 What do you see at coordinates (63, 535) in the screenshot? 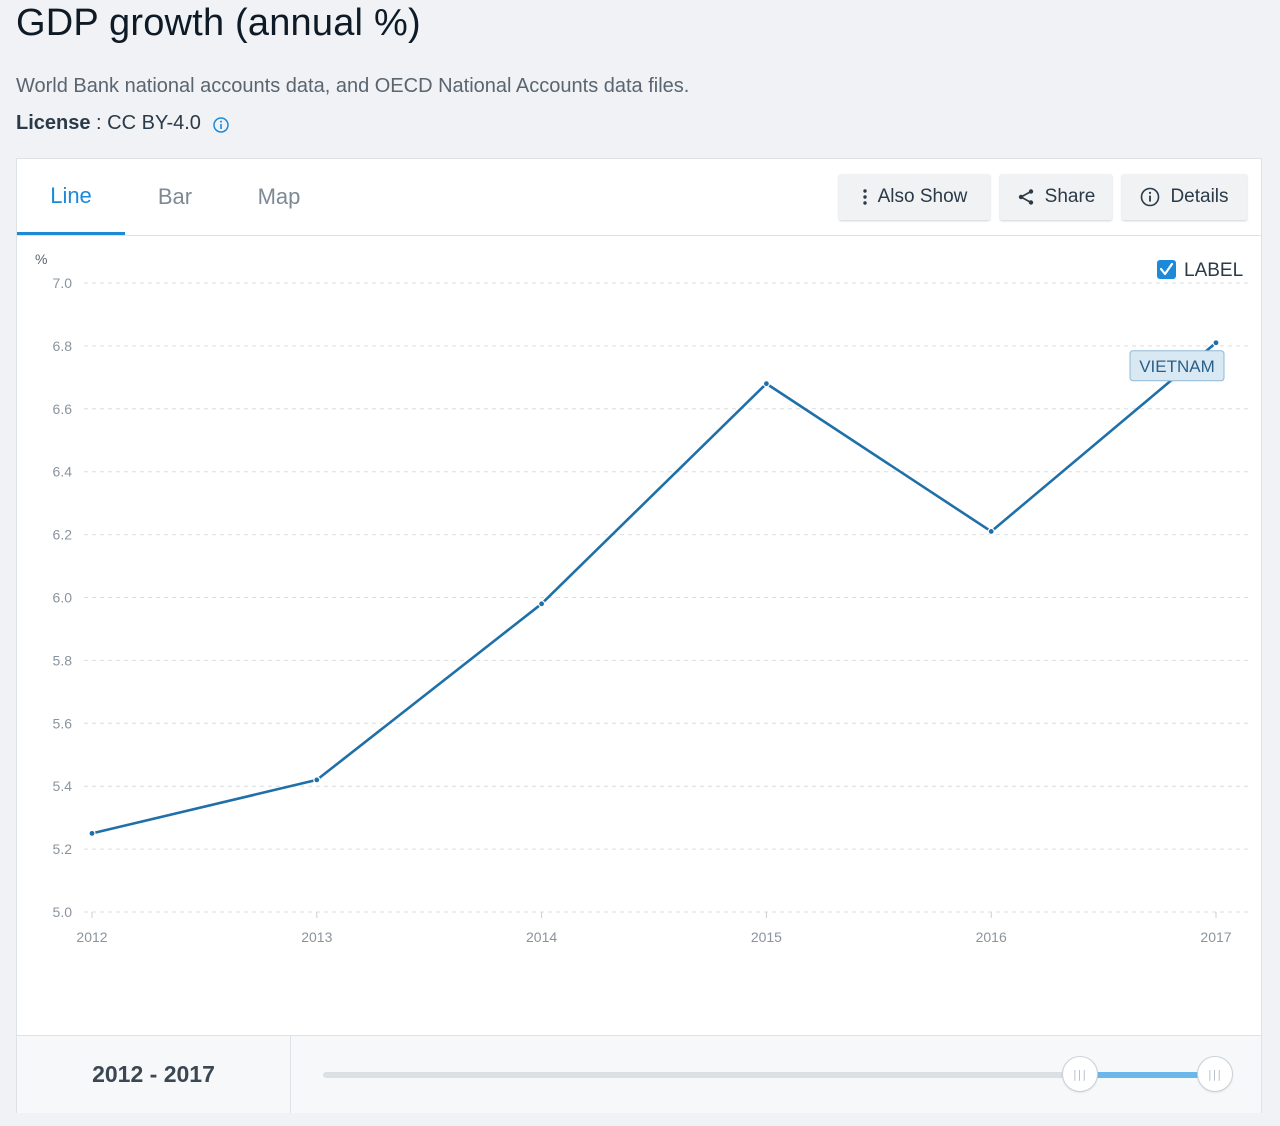
I see `y-tick-label: 6.2` at bounding box center [63, 535].